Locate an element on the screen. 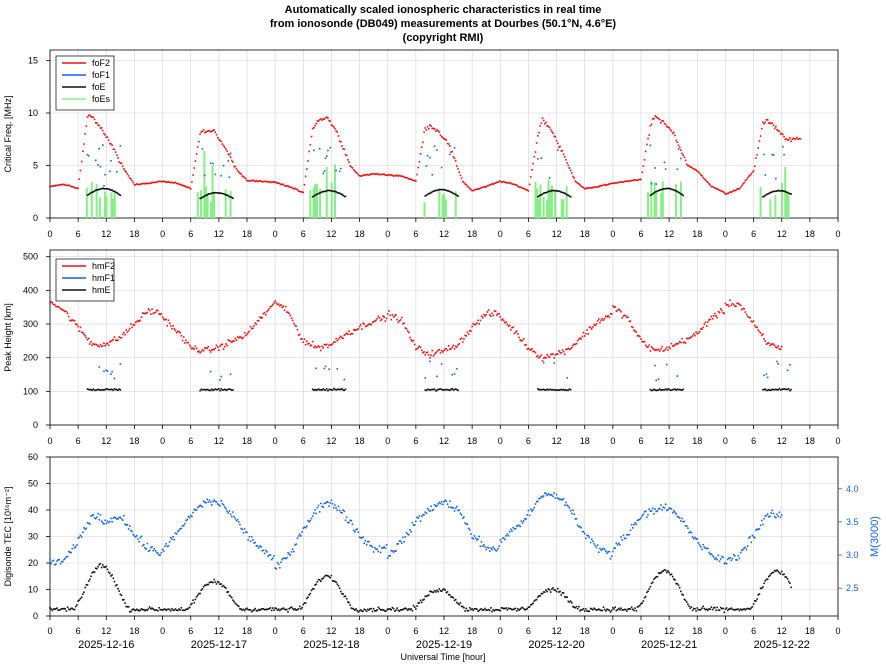  legend-label-foF2: foF2 is located at coordinates (101, 63).